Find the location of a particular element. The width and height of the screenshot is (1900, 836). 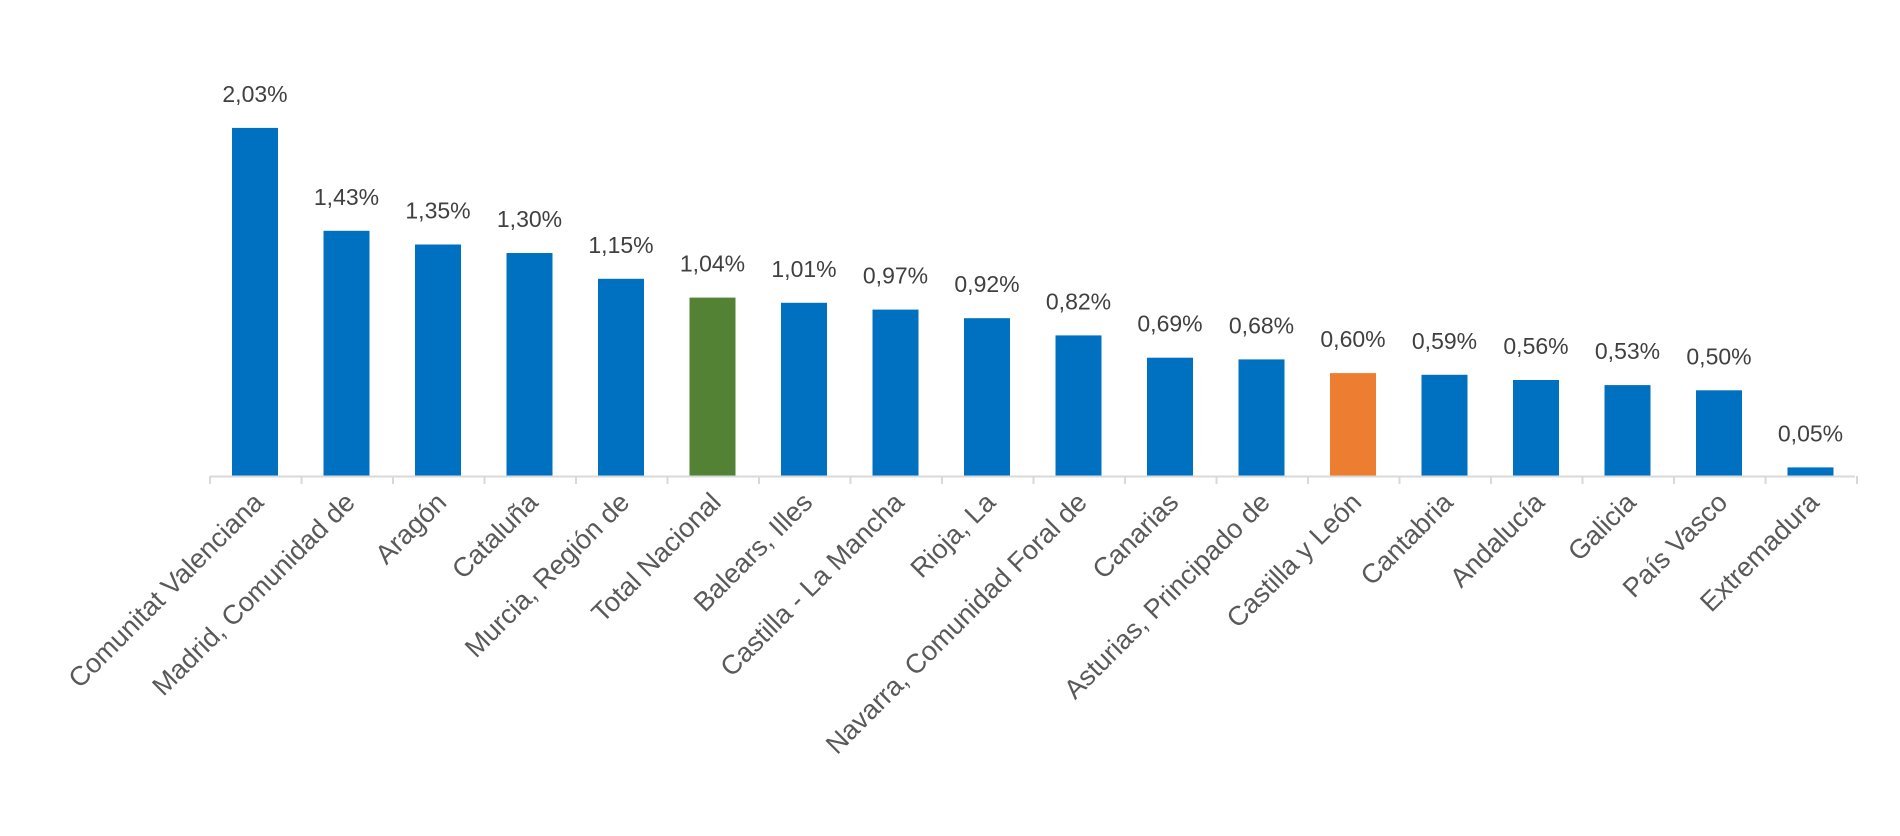

bar-castilla-la-mancha is located at coordinates (895, 392).